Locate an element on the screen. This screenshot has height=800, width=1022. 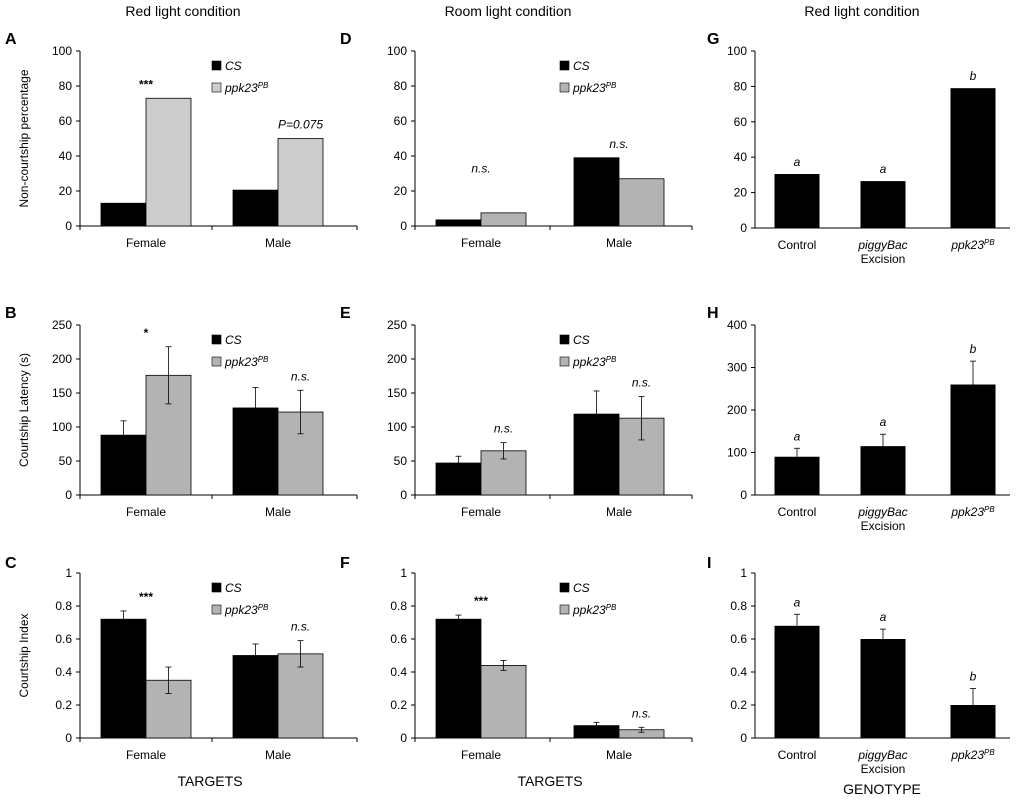
x-tick-label-d: Female is located at coordinates (481, 243).